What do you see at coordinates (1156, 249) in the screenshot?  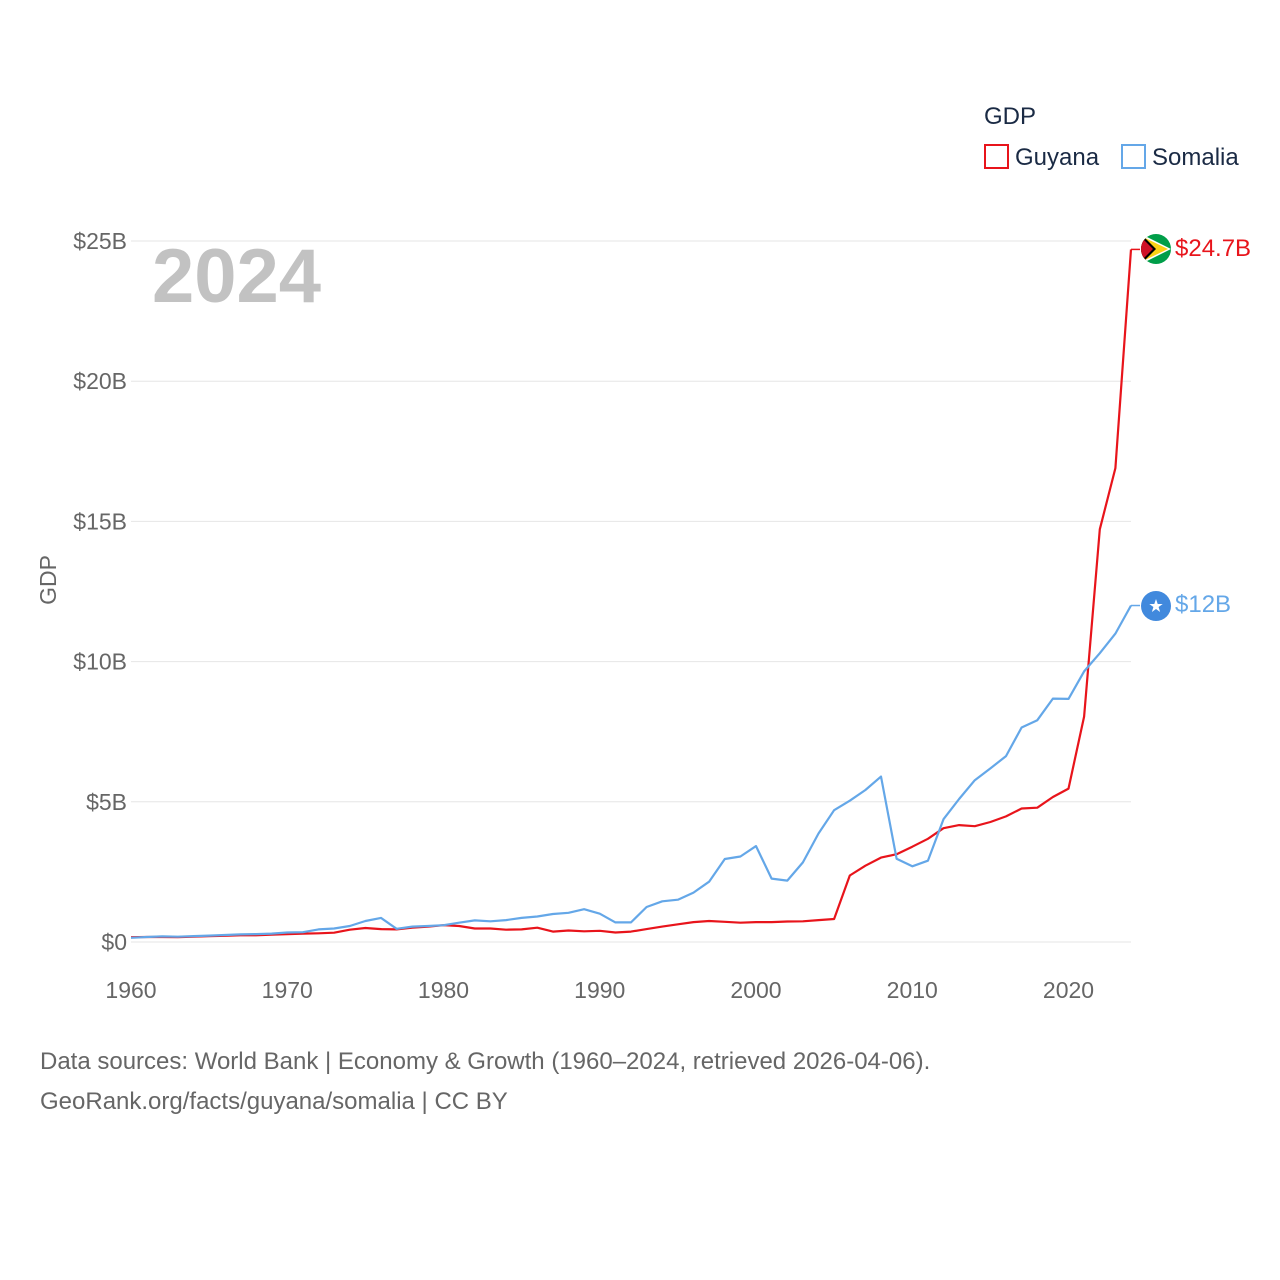 I see `guyana-flag-icon` at bounding box center [1156, 249].